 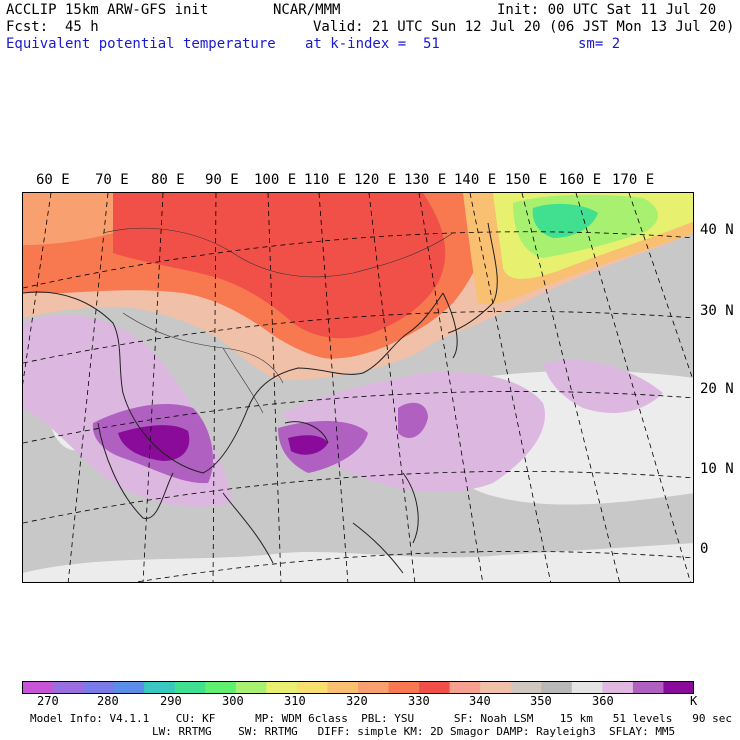 I want to click on cool-north-field, so click(x=578, y=249).